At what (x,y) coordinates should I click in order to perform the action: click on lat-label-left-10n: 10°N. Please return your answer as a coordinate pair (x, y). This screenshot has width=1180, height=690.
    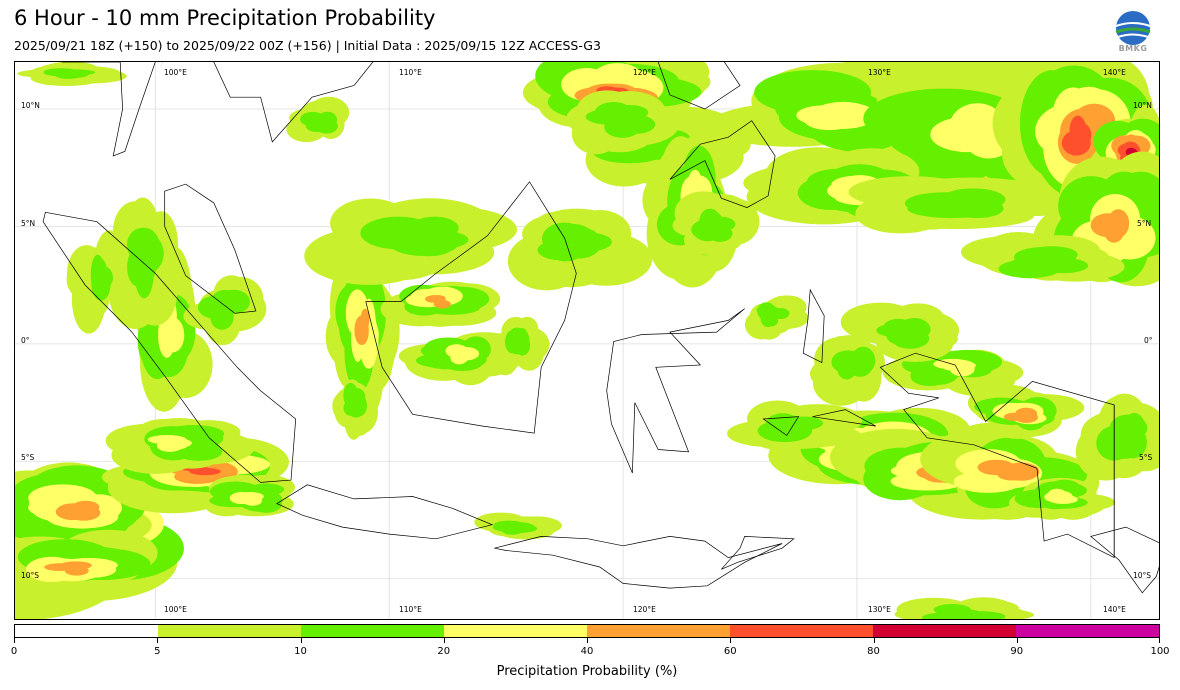
    Looking at the image, I should click on (30, 105).